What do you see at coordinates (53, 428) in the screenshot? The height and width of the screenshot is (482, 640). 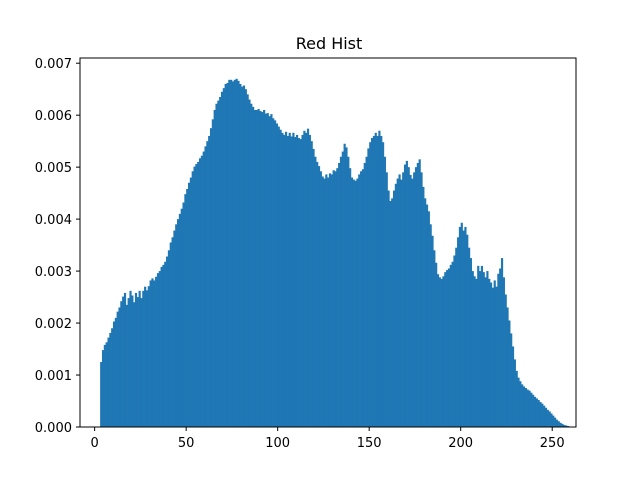 I see `y-tick-label: 0.000` at bounding box center [53, 428].